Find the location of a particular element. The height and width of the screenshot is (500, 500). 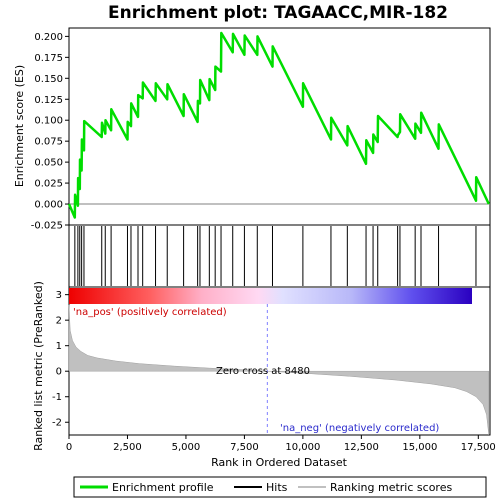

hits-panel-frame is located at coordinates (279, 256).